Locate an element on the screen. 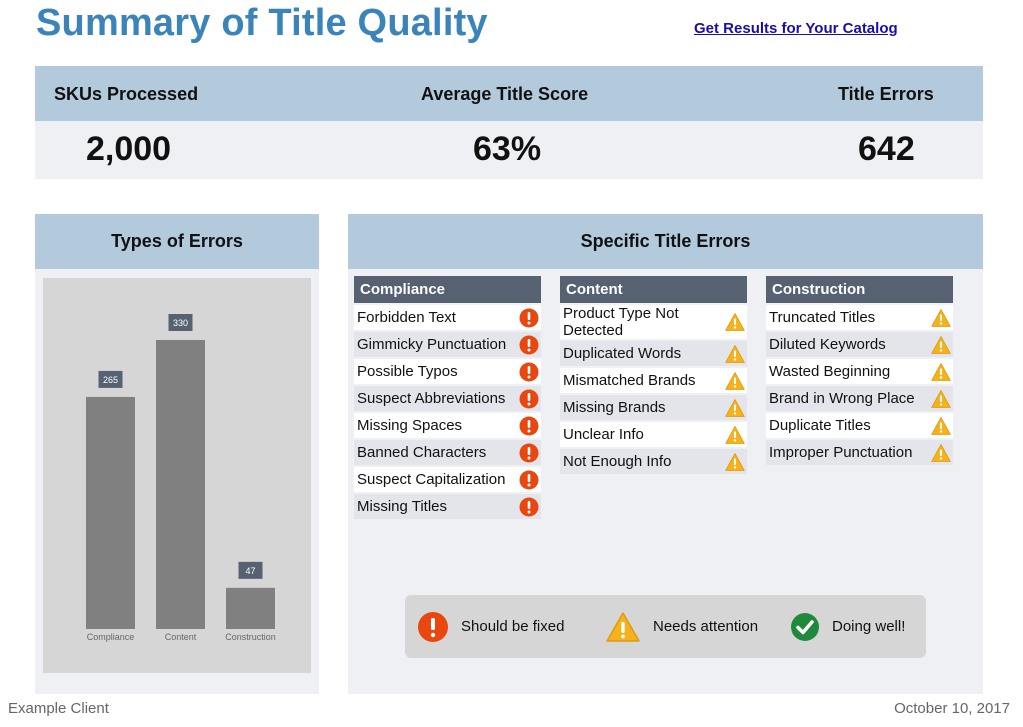 The height and width of the screenshot is (727, 1023). error-item-label: Truncated Titles is located at coordinates (822, 317).